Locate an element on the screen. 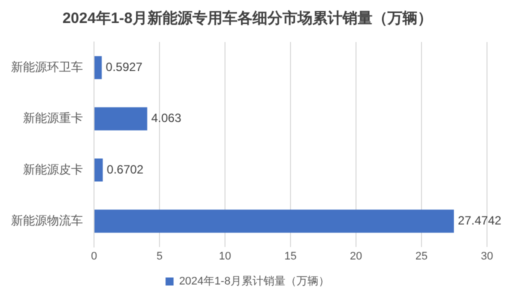  x-tick-label: 0 is located at coordinates (94, 256).